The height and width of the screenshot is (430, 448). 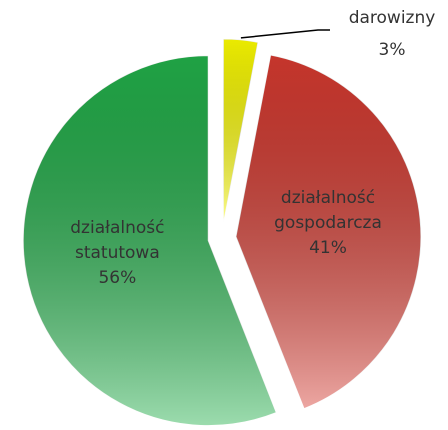 What do you see at coordinates (285, 34) in the screenshot?
I see `leader-line` at bounding box center [285, 34].